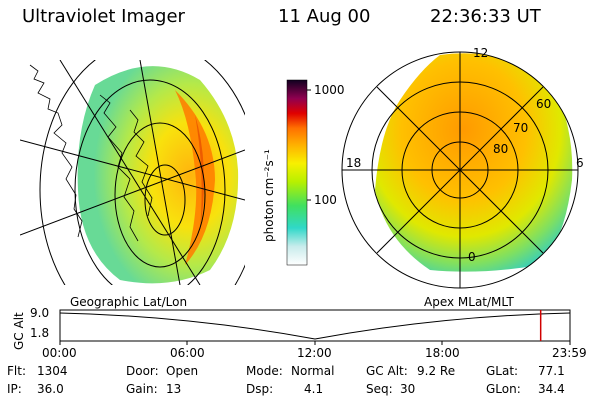 Image resolution: width=600 pixels, height=400 pixels. What do you see at coordinates (129, 302) in the screenshot?
I see `left-panel-label: Geographic Lat/Lon` at bounding box center [129, 302].